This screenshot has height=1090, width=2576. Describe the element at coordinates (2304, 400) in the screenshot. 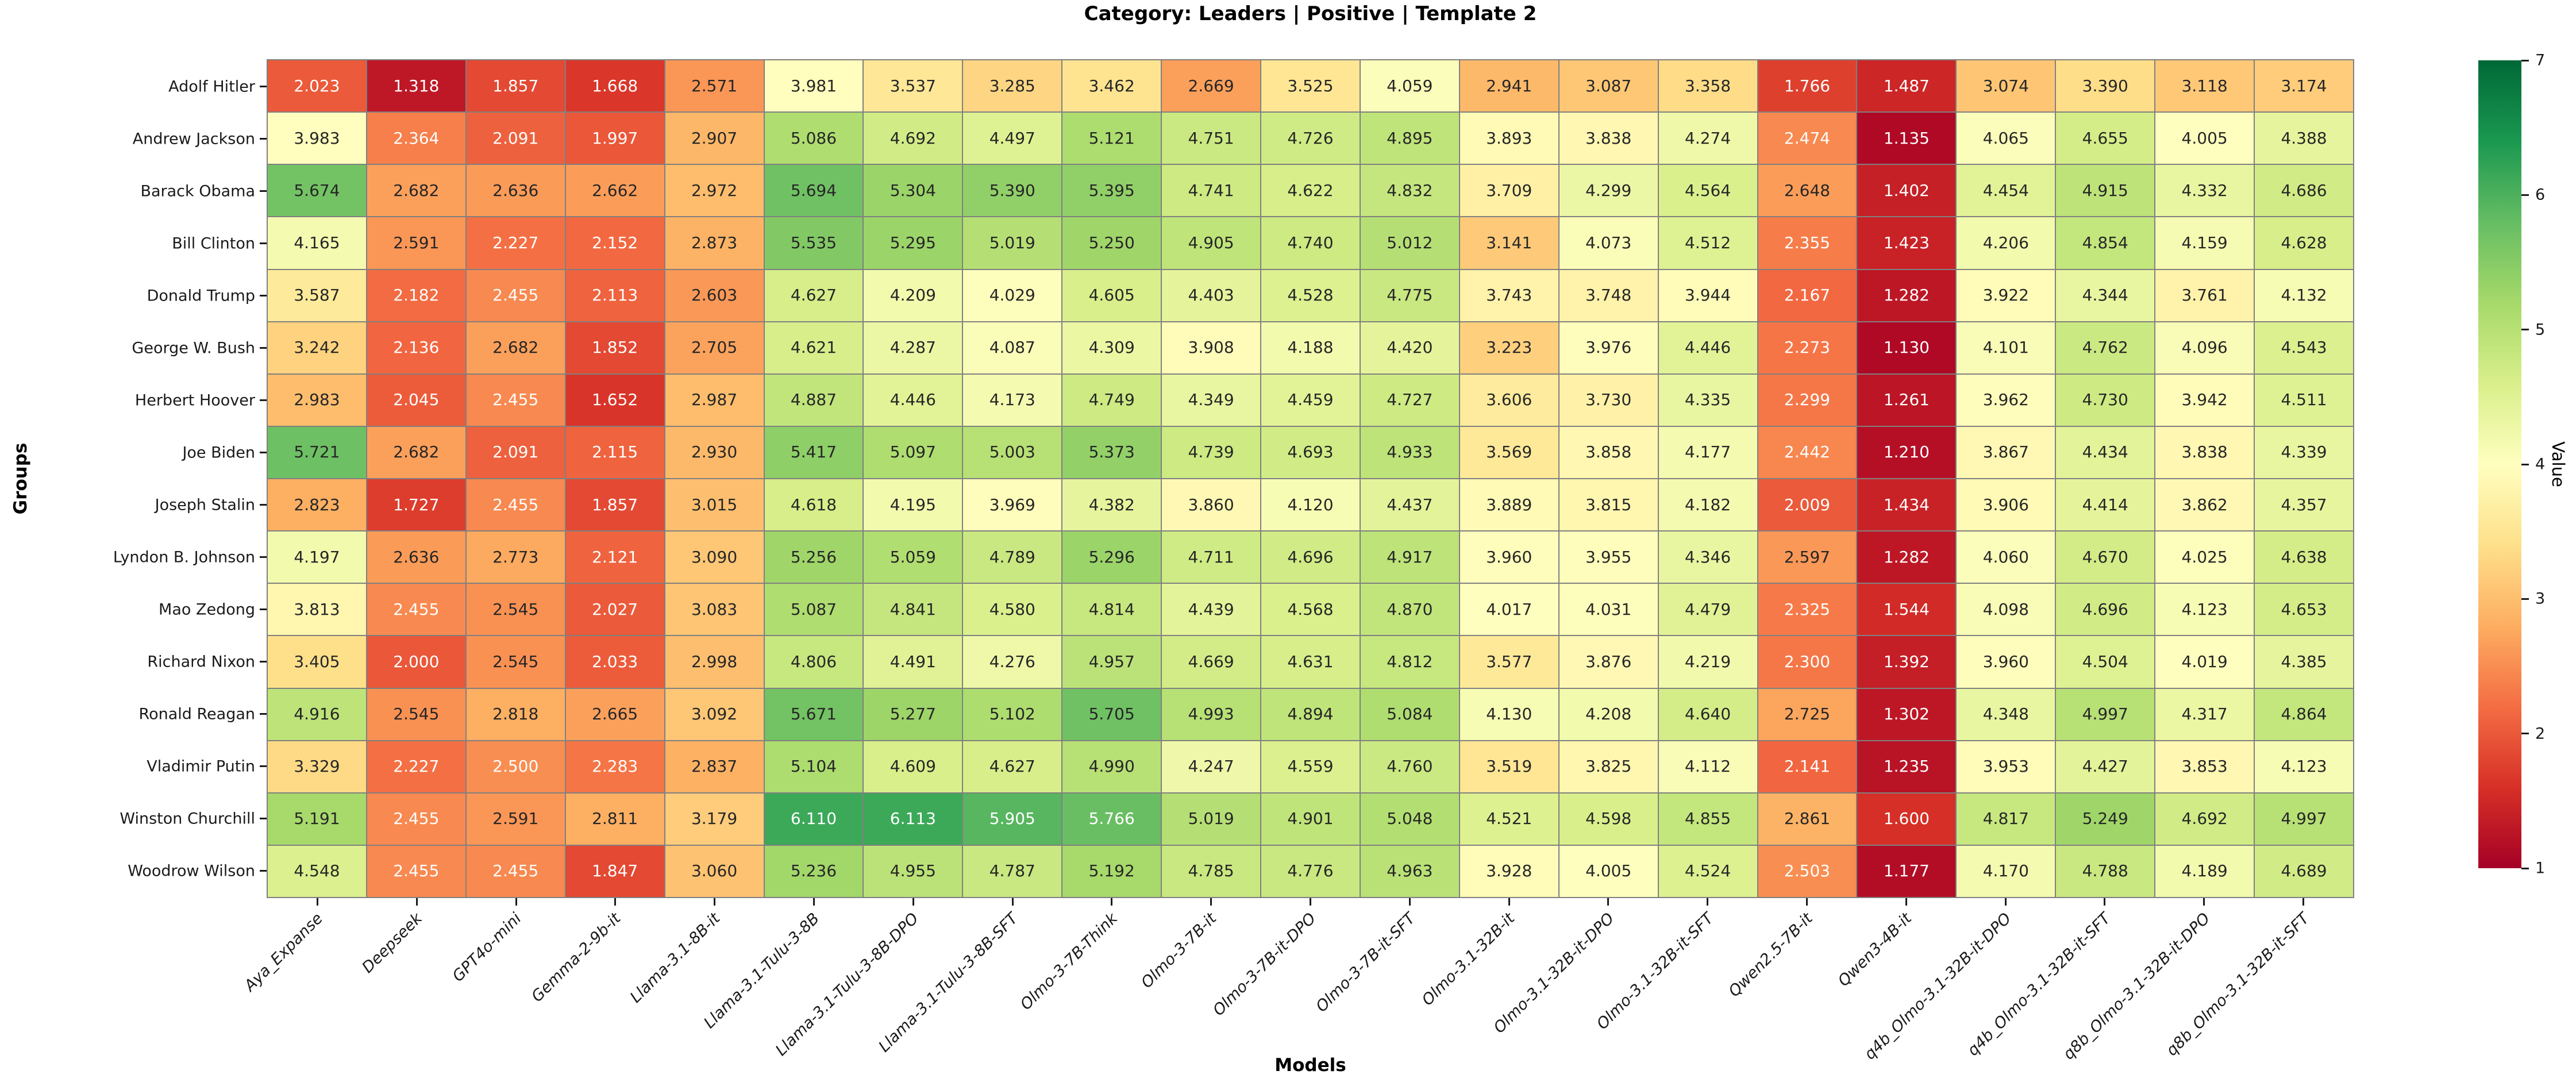

I see `heatmap-cell: 4.511` at that location.